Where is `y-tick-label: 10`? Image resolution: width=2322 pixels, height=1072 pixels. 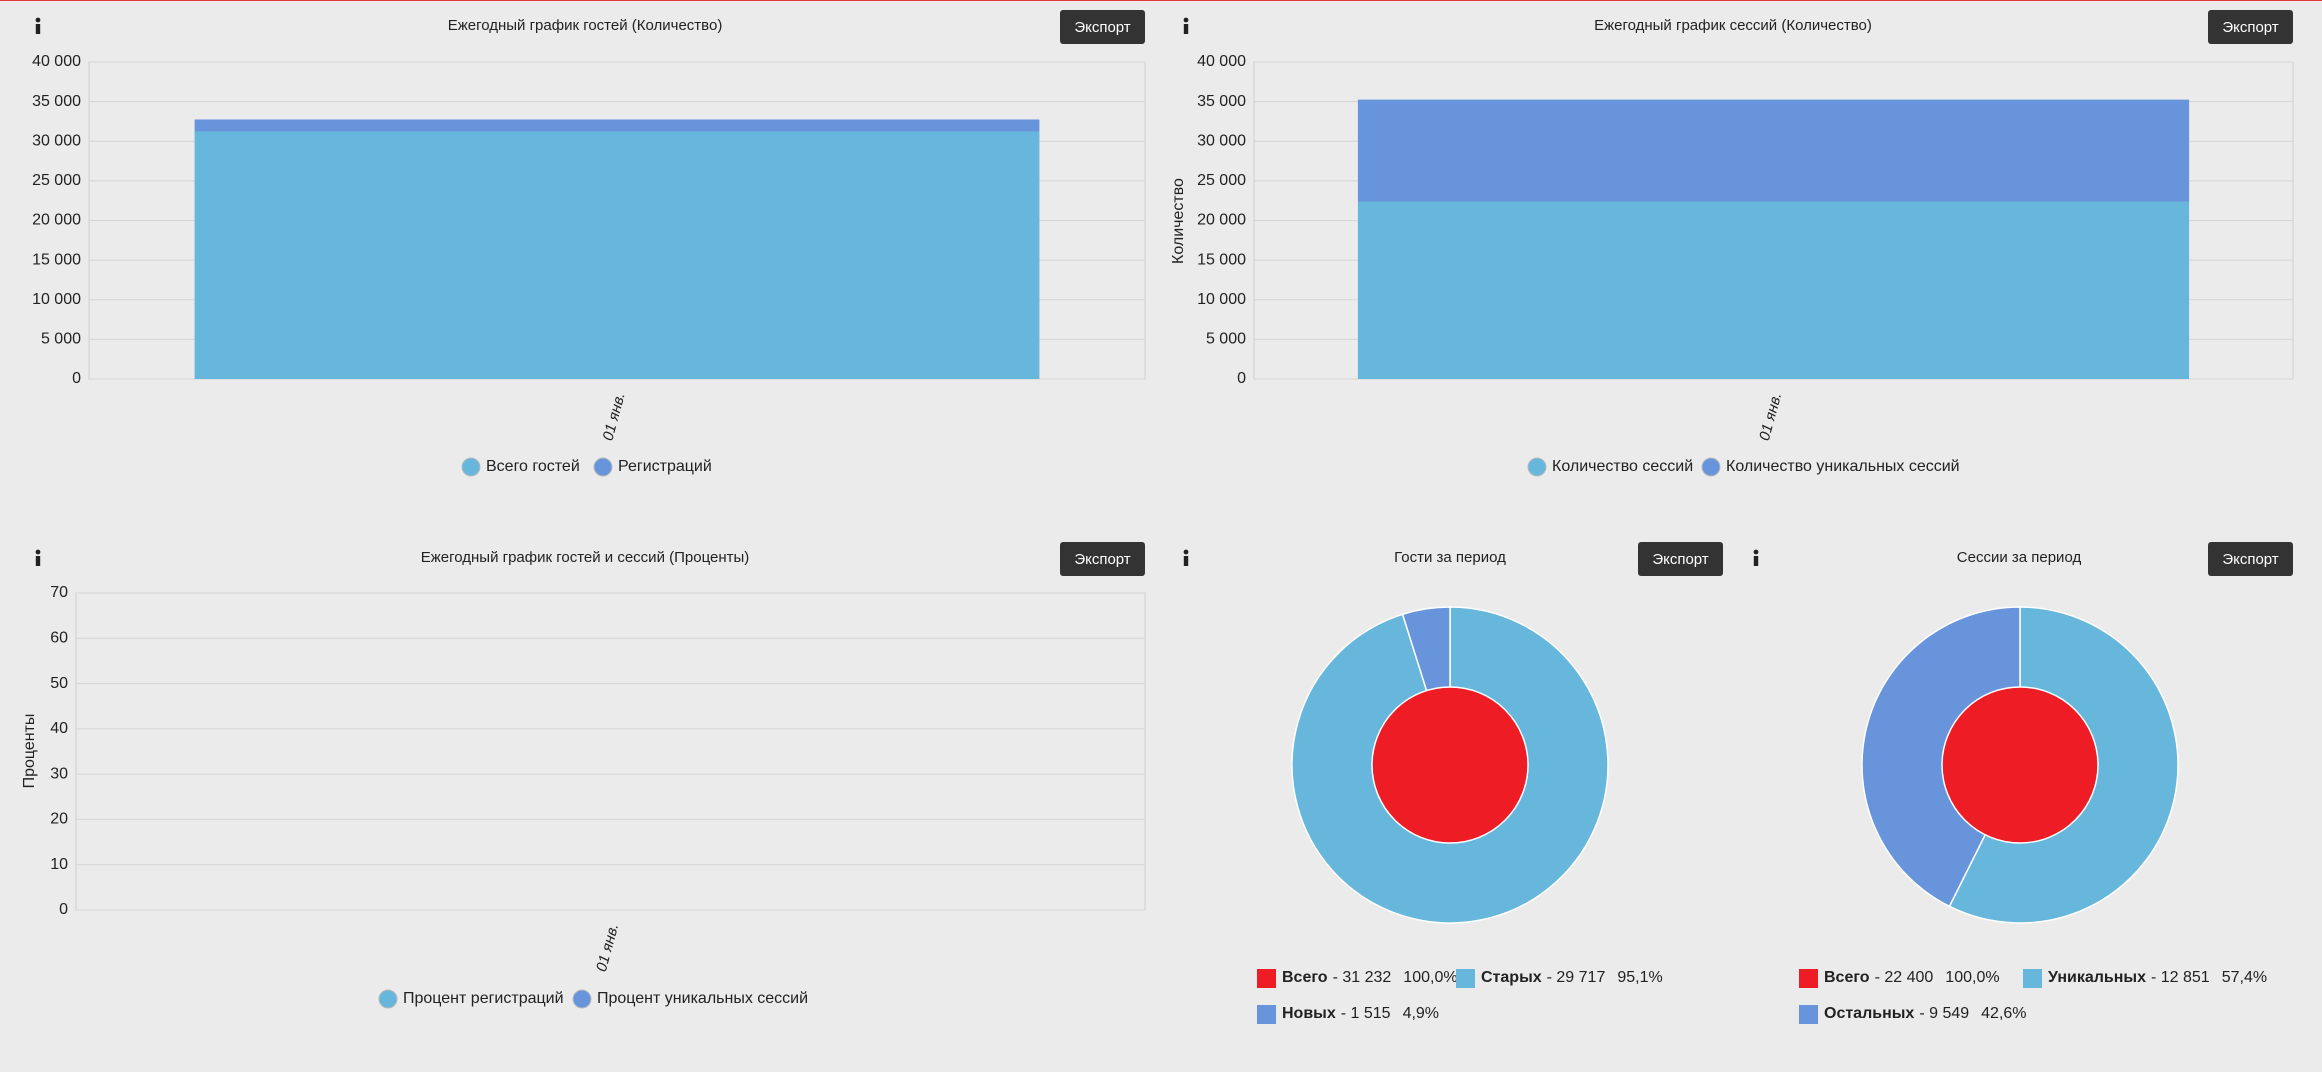
y-tick-label: 10 is located at coordinates (59, 864).